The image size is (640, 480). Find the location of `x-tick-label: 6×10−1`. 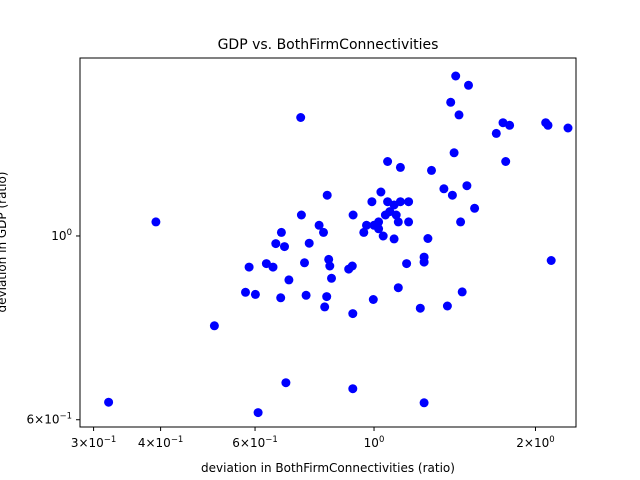

x-tick-label: 6×10−1 is located at coordinates (255, 442).